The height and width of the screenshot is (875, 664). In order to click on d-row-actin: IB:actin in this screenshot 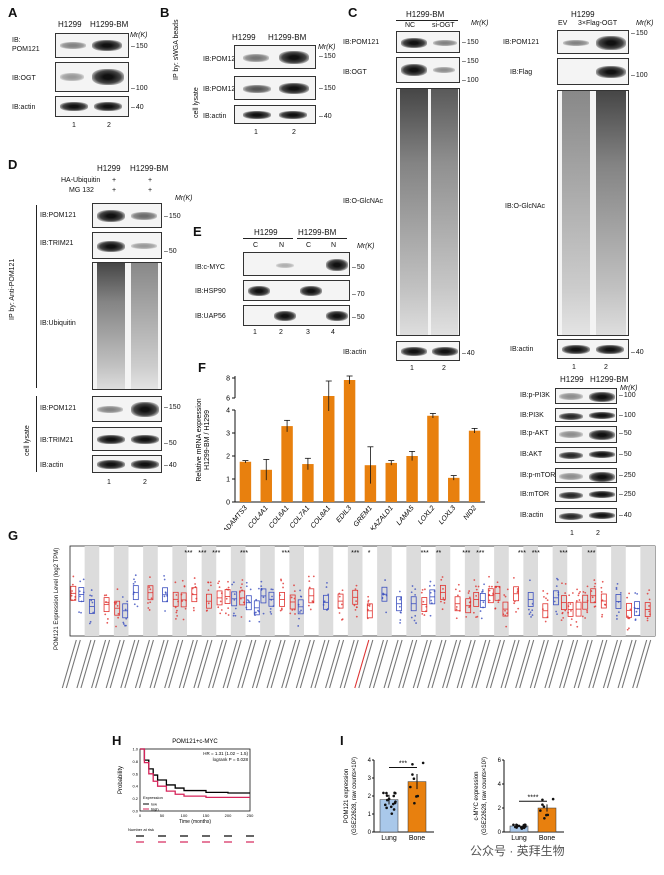, I will do `click(52, 465)`.